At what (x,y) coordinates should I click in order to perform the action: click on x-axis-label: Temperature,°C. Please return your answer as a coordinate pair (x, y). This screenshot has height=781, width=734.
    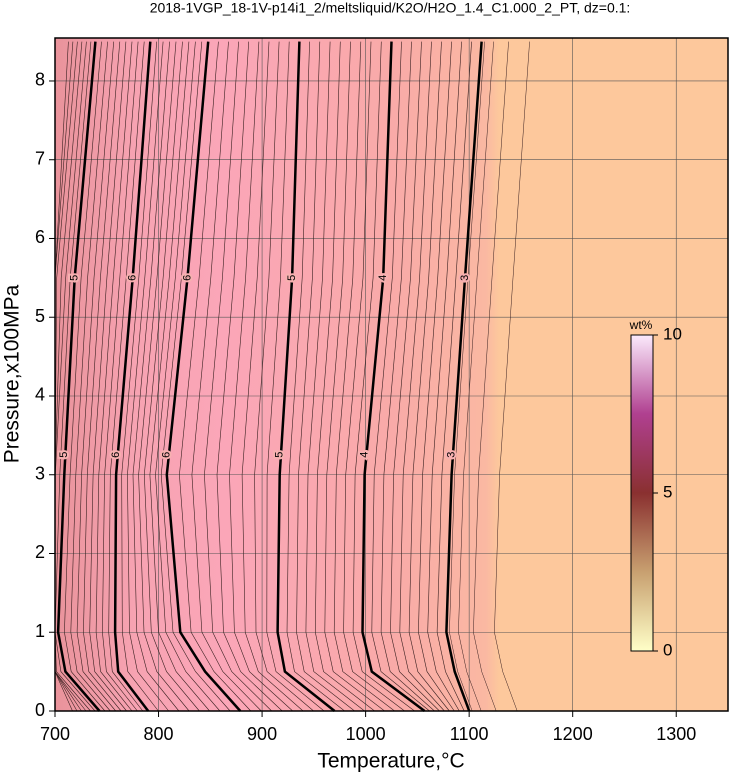
    Looking at the image, I should click on (390, 761).